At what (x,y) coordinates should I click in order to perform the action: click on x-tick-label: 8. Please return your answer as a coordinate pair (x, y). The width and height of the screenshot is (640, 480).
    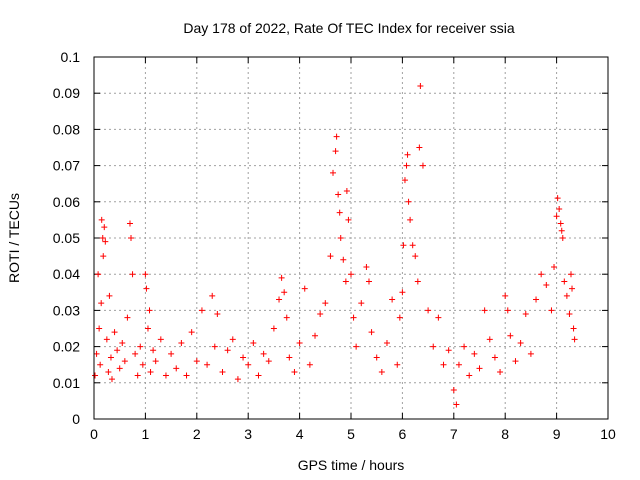
    Looking at the image, I should click on (505, 434).